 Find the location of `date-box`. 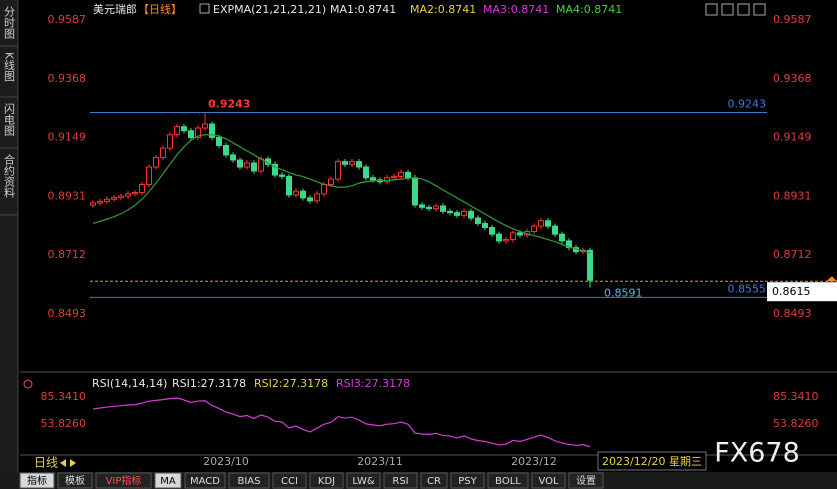

date-box is located at coordinates (652, 461).